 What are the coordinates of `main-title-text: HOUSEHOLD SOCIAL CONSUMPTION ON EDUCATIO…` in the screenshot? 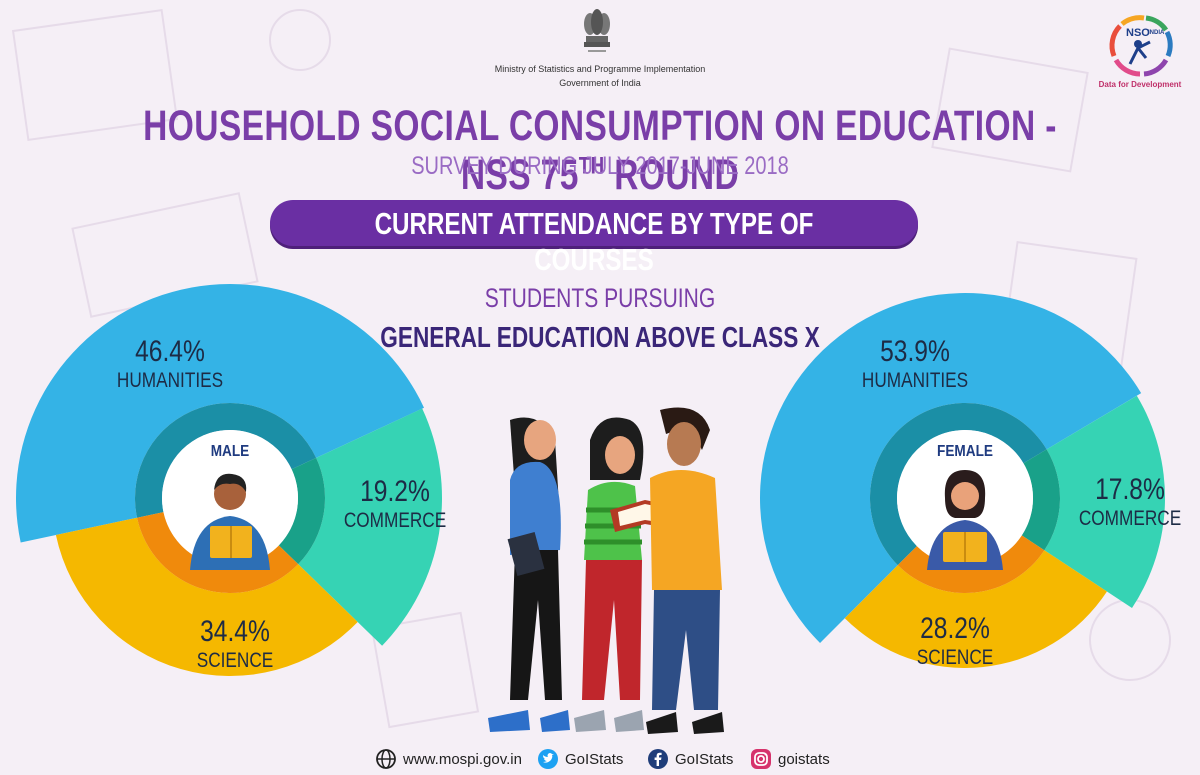 It's located at (600, 150).